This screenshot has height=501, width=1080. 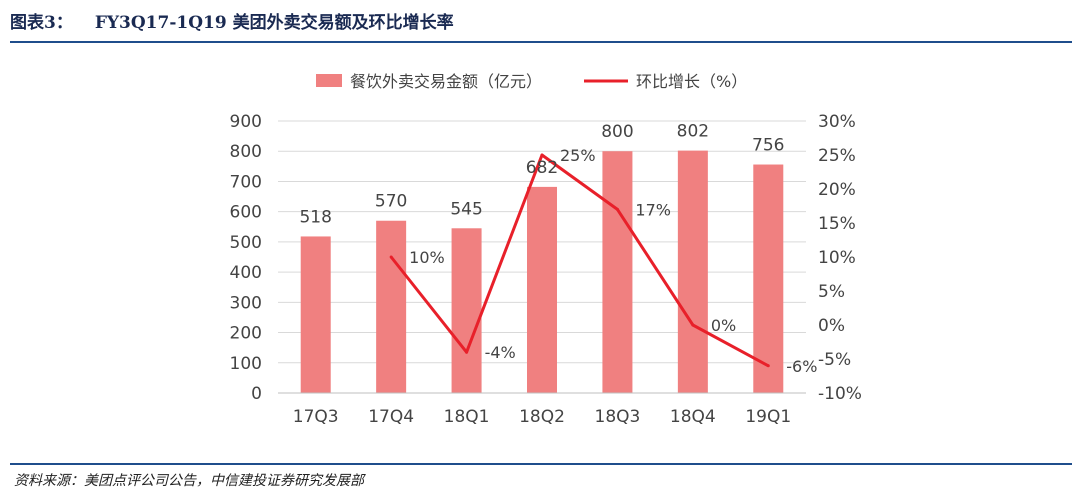 I want to click on y-left-tick-label: 300, so click(x=246, y=303).